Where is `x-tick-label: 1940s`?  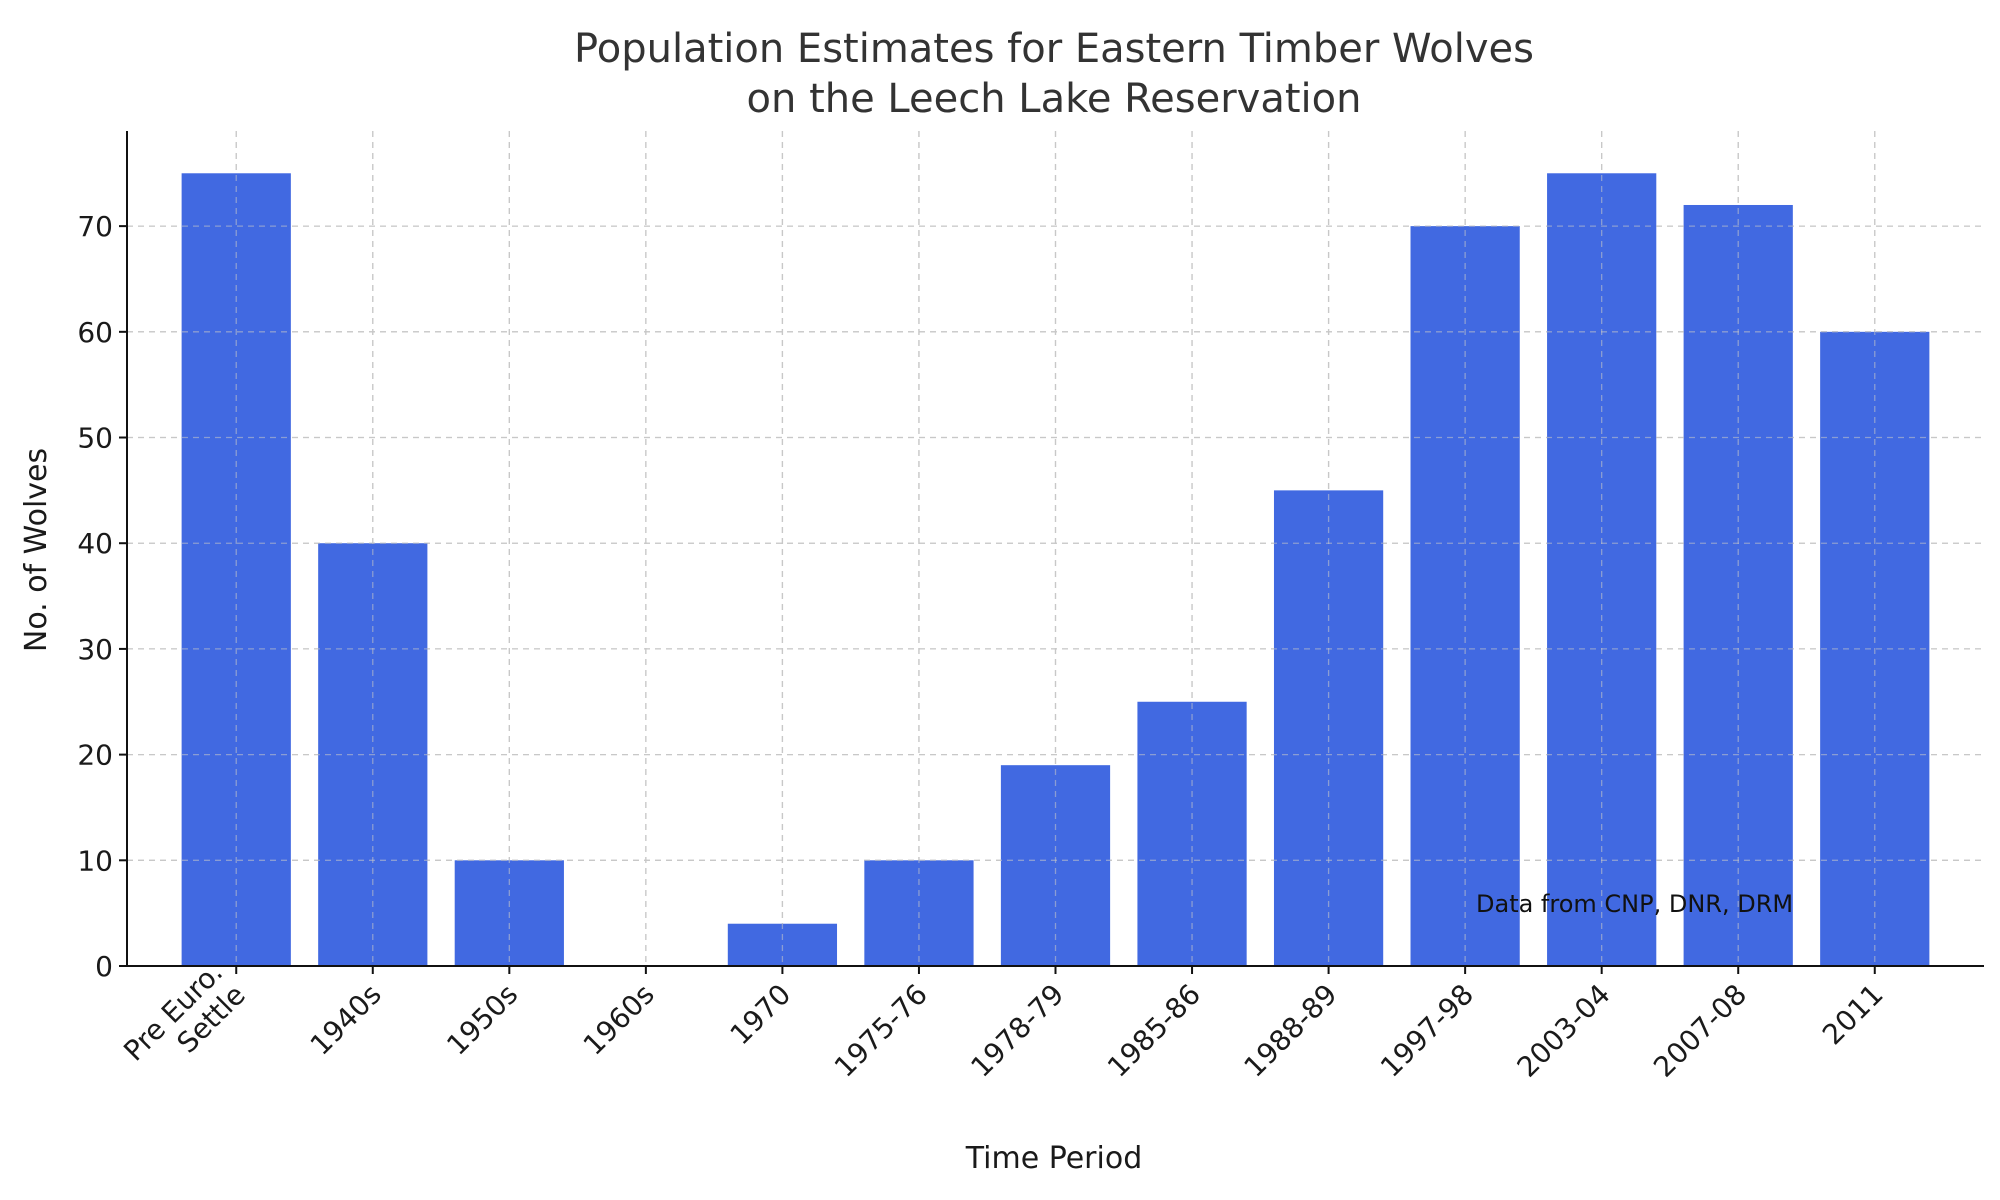
x-tick-label: 1940s is located at coordinates (346, 1020).